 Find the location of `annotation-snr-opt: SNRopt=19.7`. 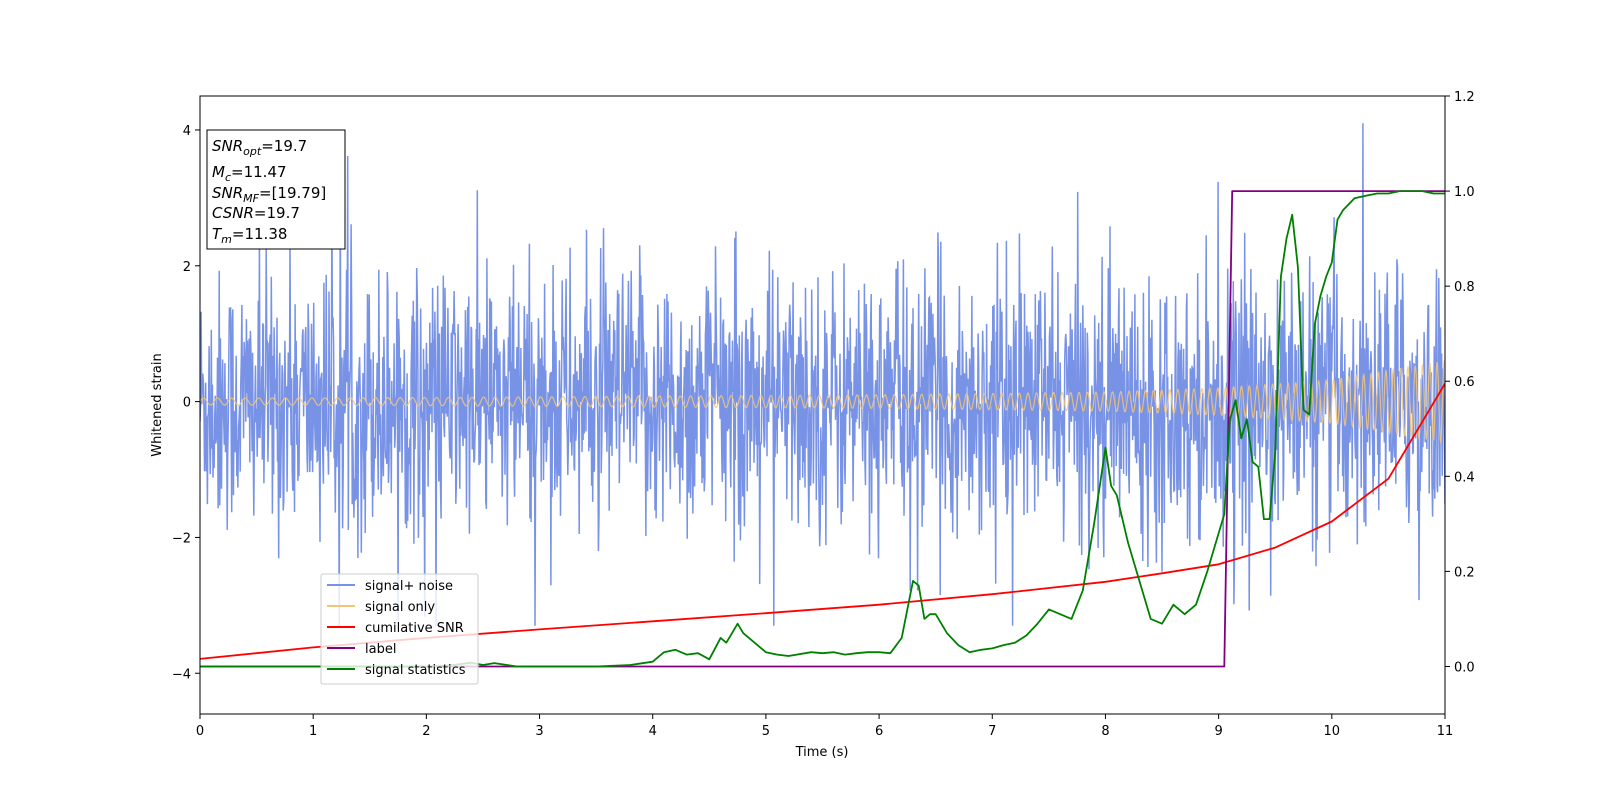

annotation-snr-opt: SNRopt=19.7 is located at coordinates (259, 147).